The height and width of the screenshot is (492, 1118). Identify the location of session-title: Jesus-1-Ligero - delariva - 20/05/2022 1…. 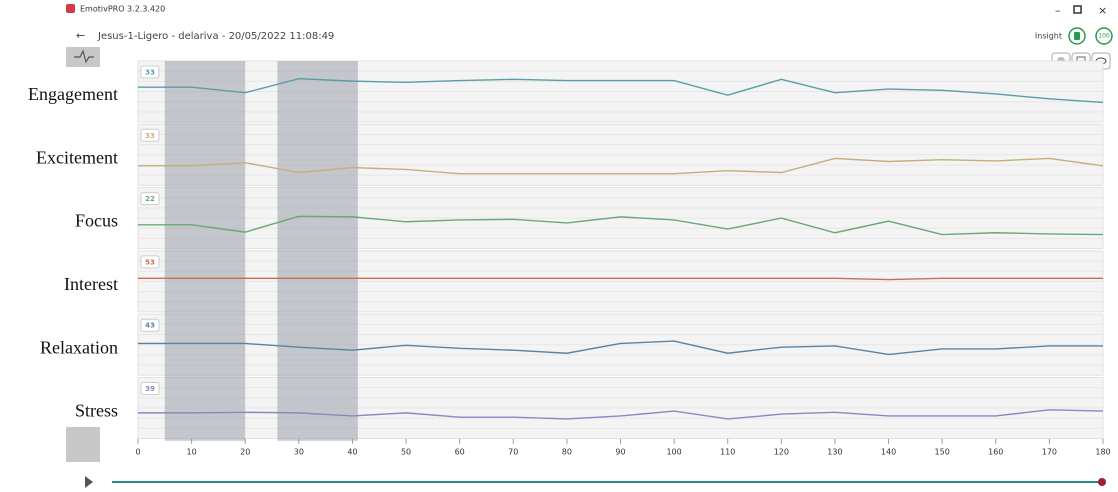
(215, 36).